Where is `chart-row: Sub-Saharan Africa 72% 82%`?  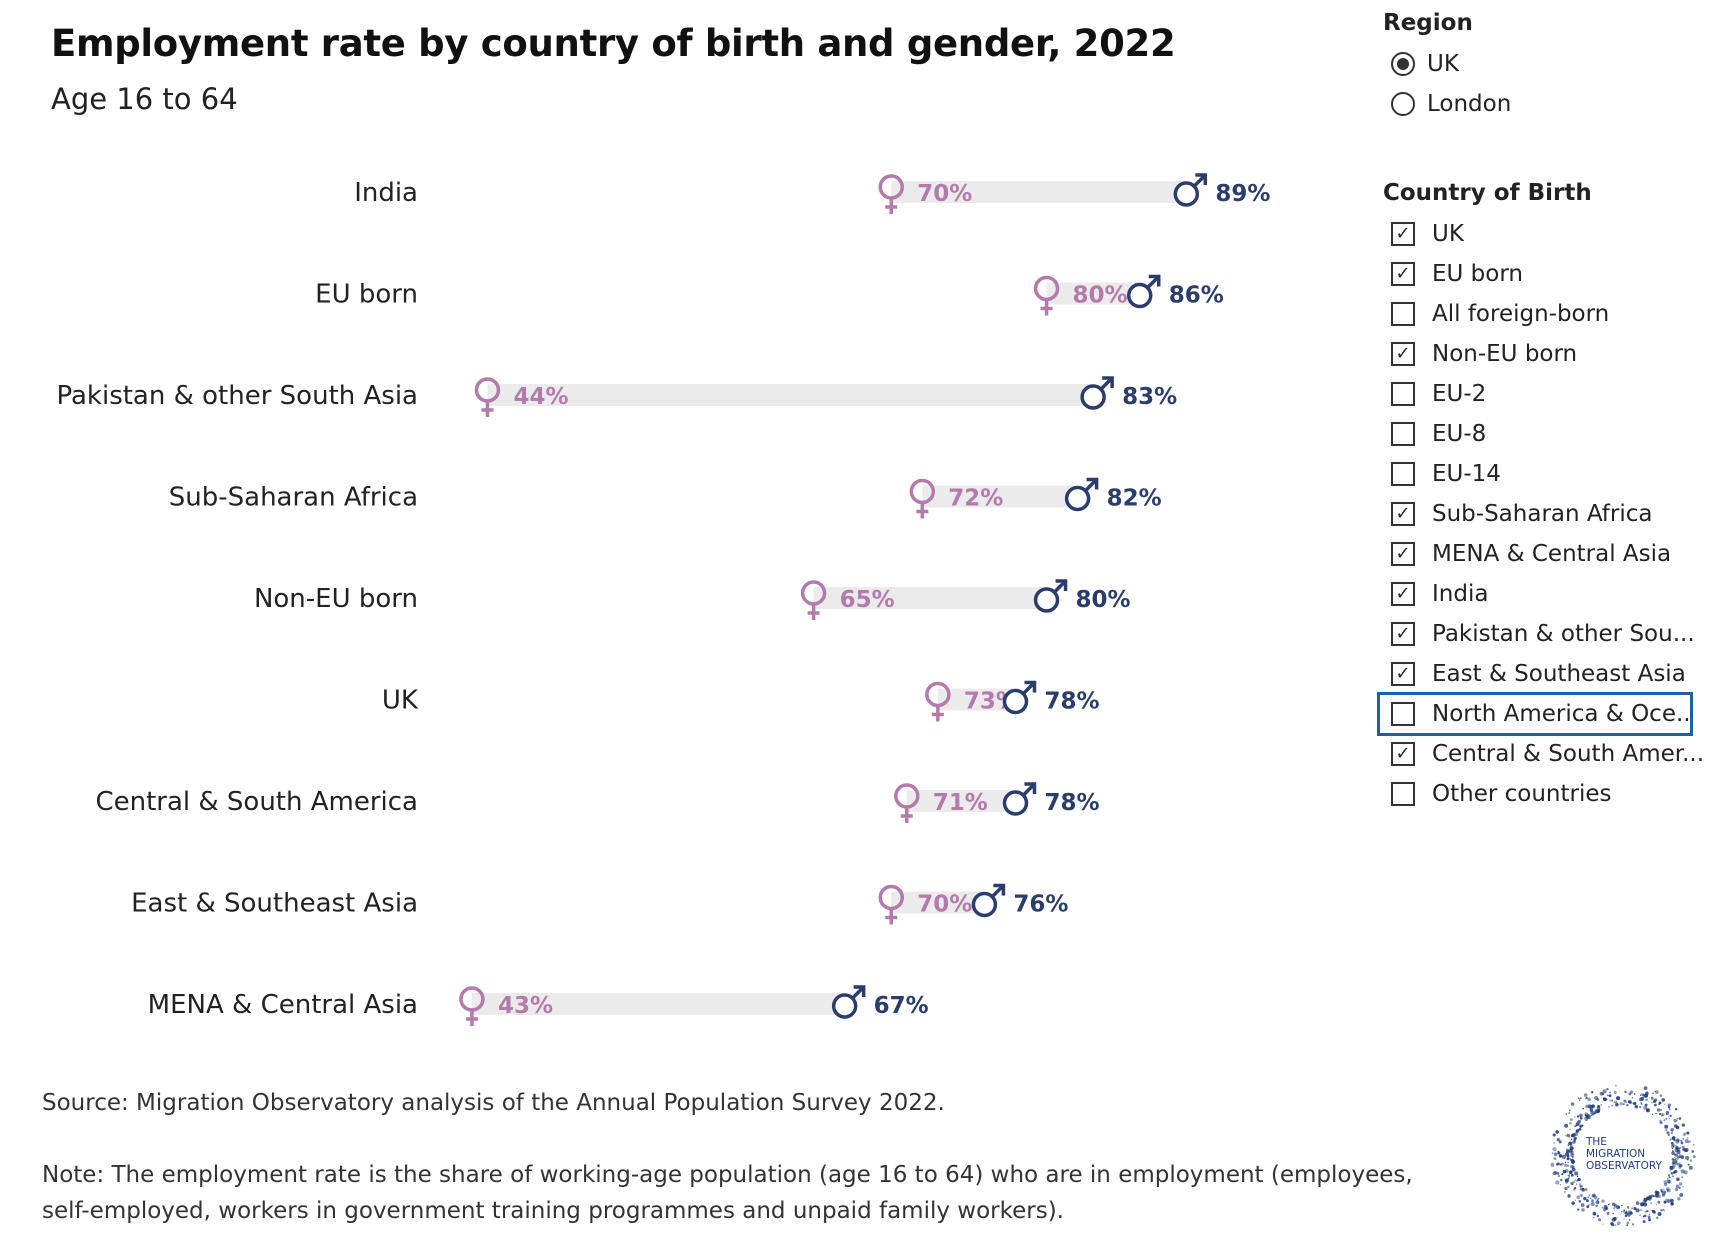
chart-row: Sub-Saharan Africa 72% 82% is located at coordinates (665, 498).